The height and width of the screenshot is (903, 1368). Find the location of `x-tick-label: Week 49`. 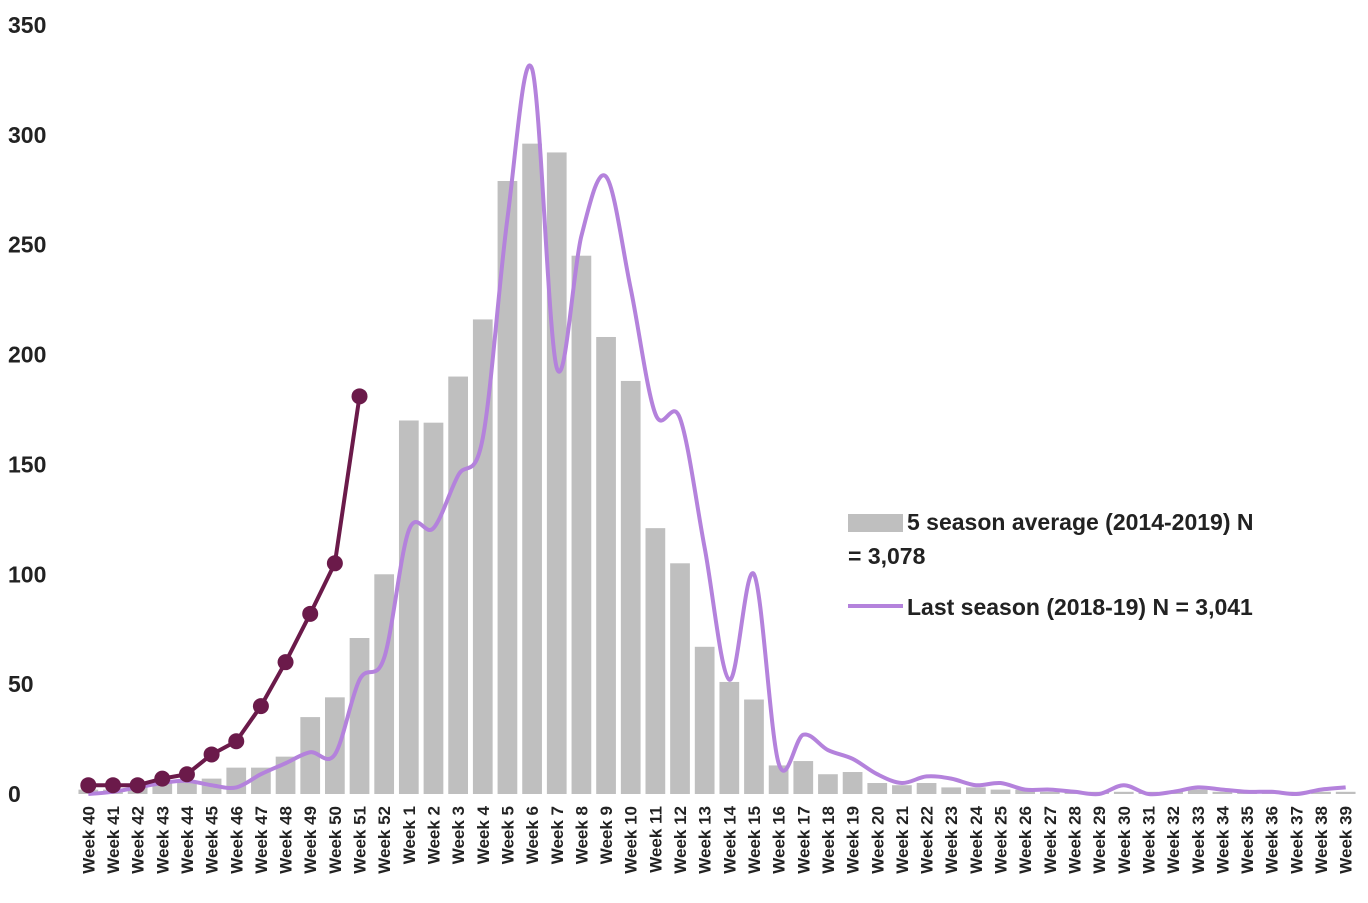

x-tick-label: Week 49 is located at coordinates (310, 840).